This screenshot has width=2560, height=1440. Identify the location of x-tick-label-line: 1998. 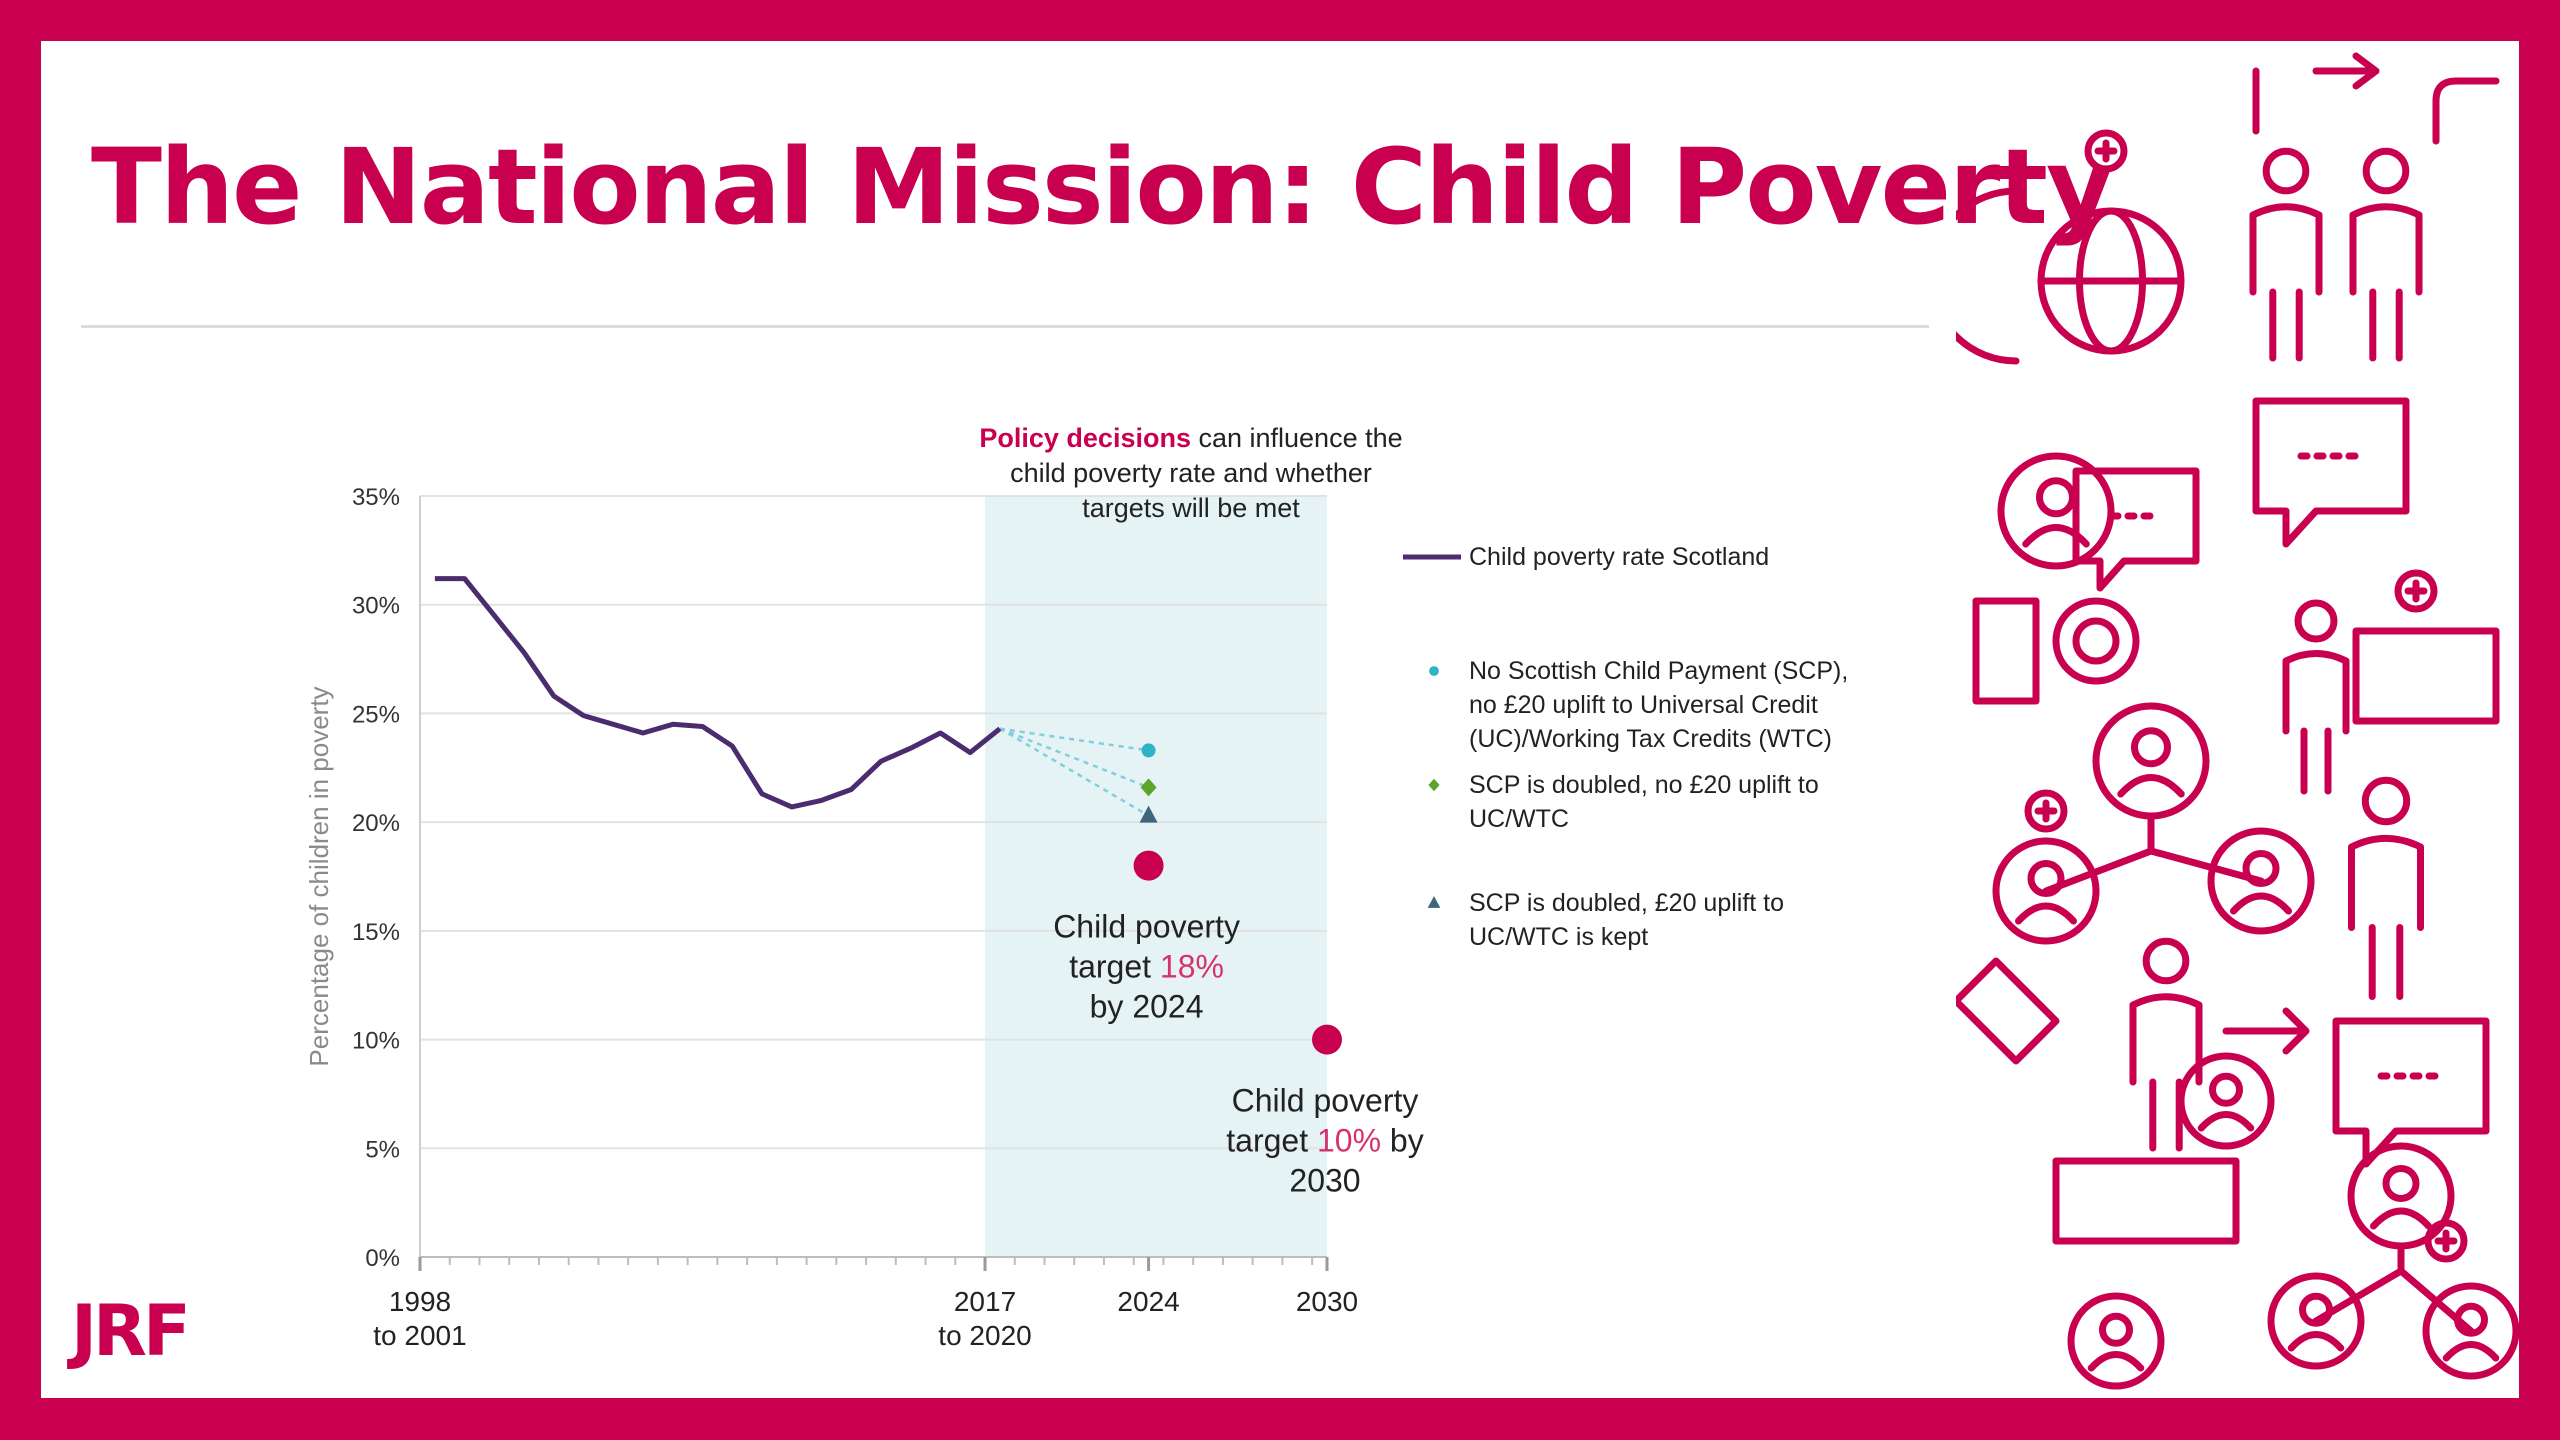
(420, 1301).